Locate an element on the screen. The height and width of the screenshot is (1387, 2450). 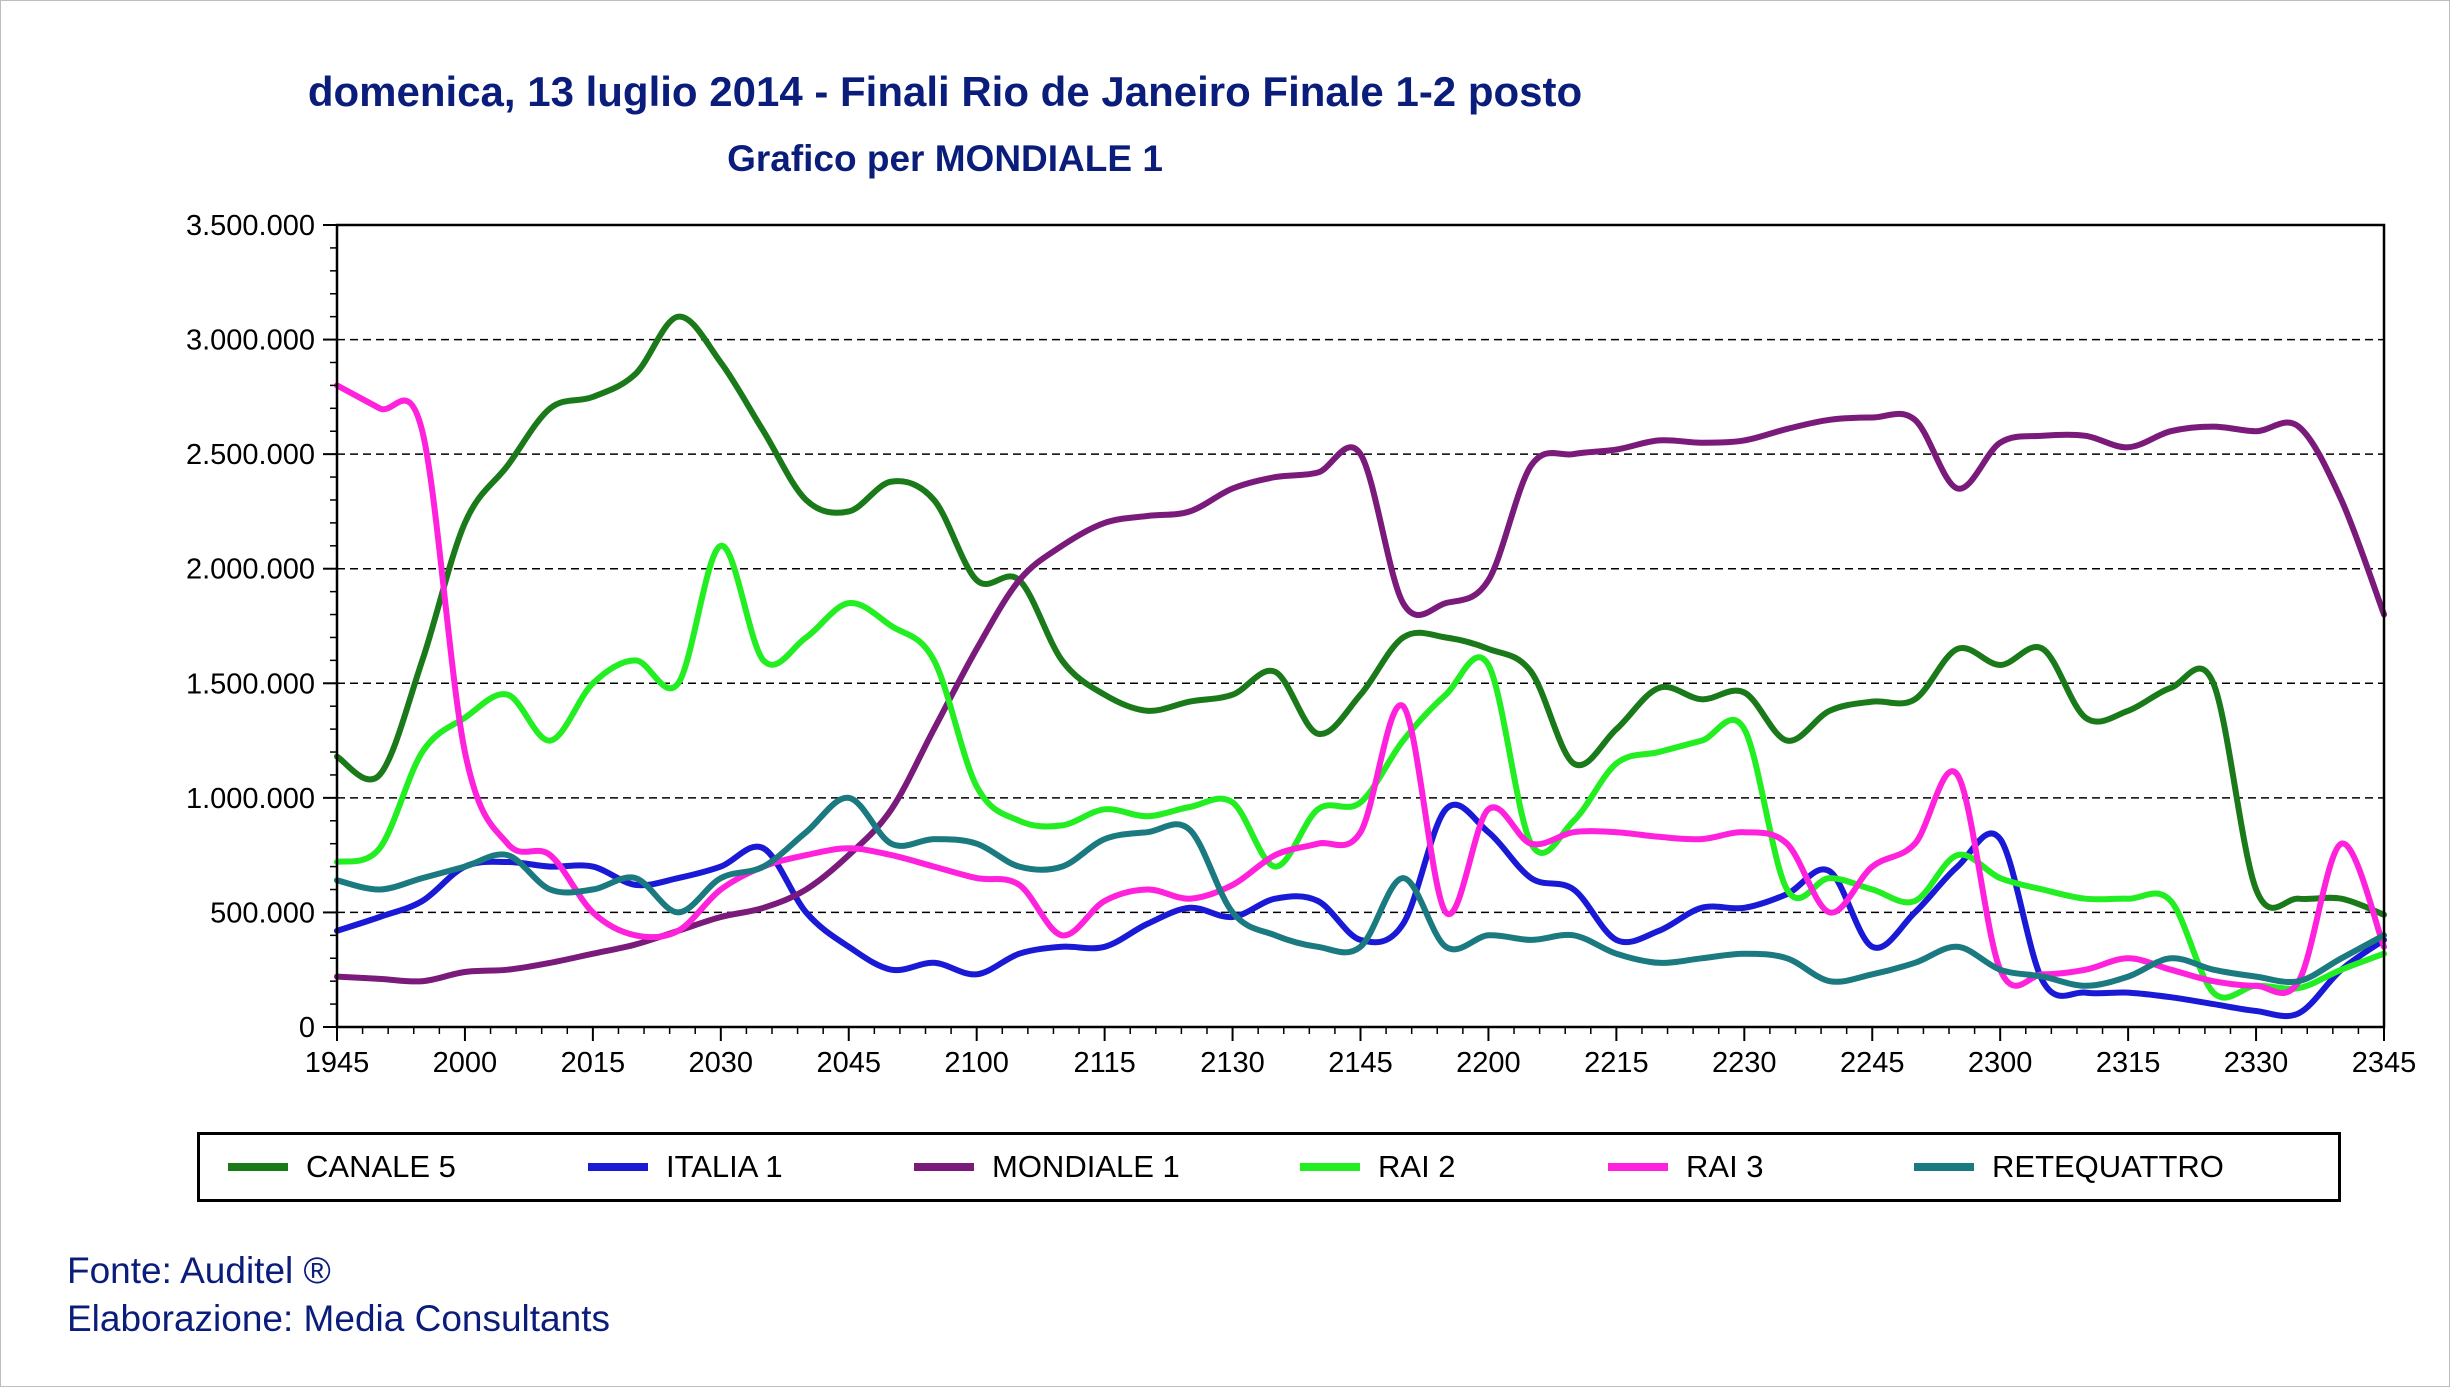
x-tick-label: 2115 is located at coordinates (1104, 1063).